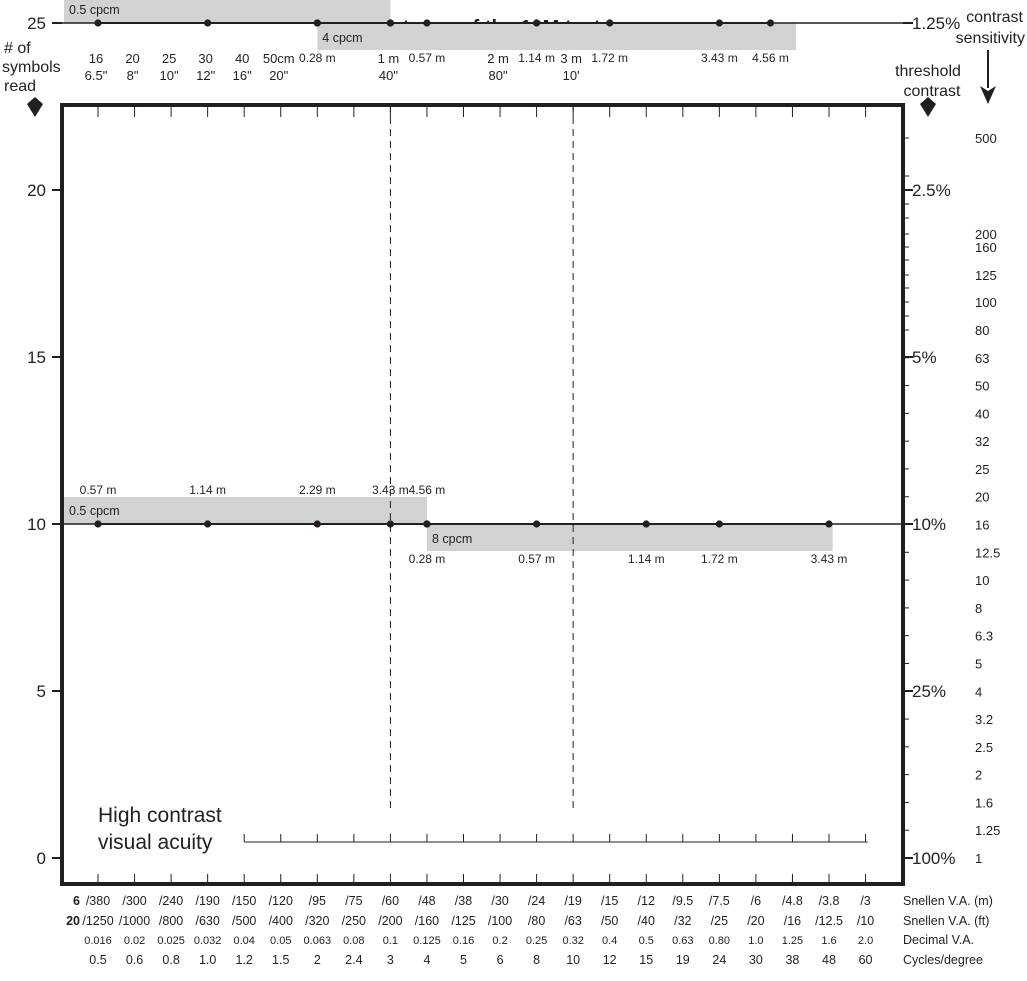  Describe the element at coordinates (984, 719) in the screenshot. I see `sensitivity-tick-label: 3.2` at that location.